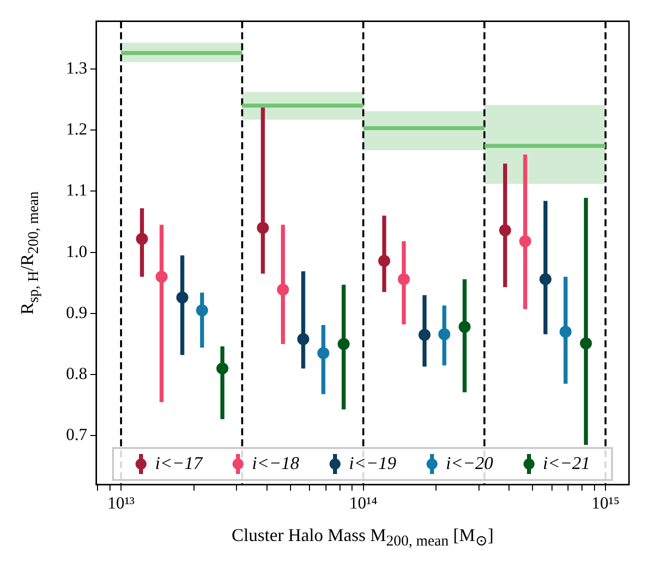 This screenshot has width=645, height=565. I want to click on x-tick-label: 10¹³, so click(121, 502).